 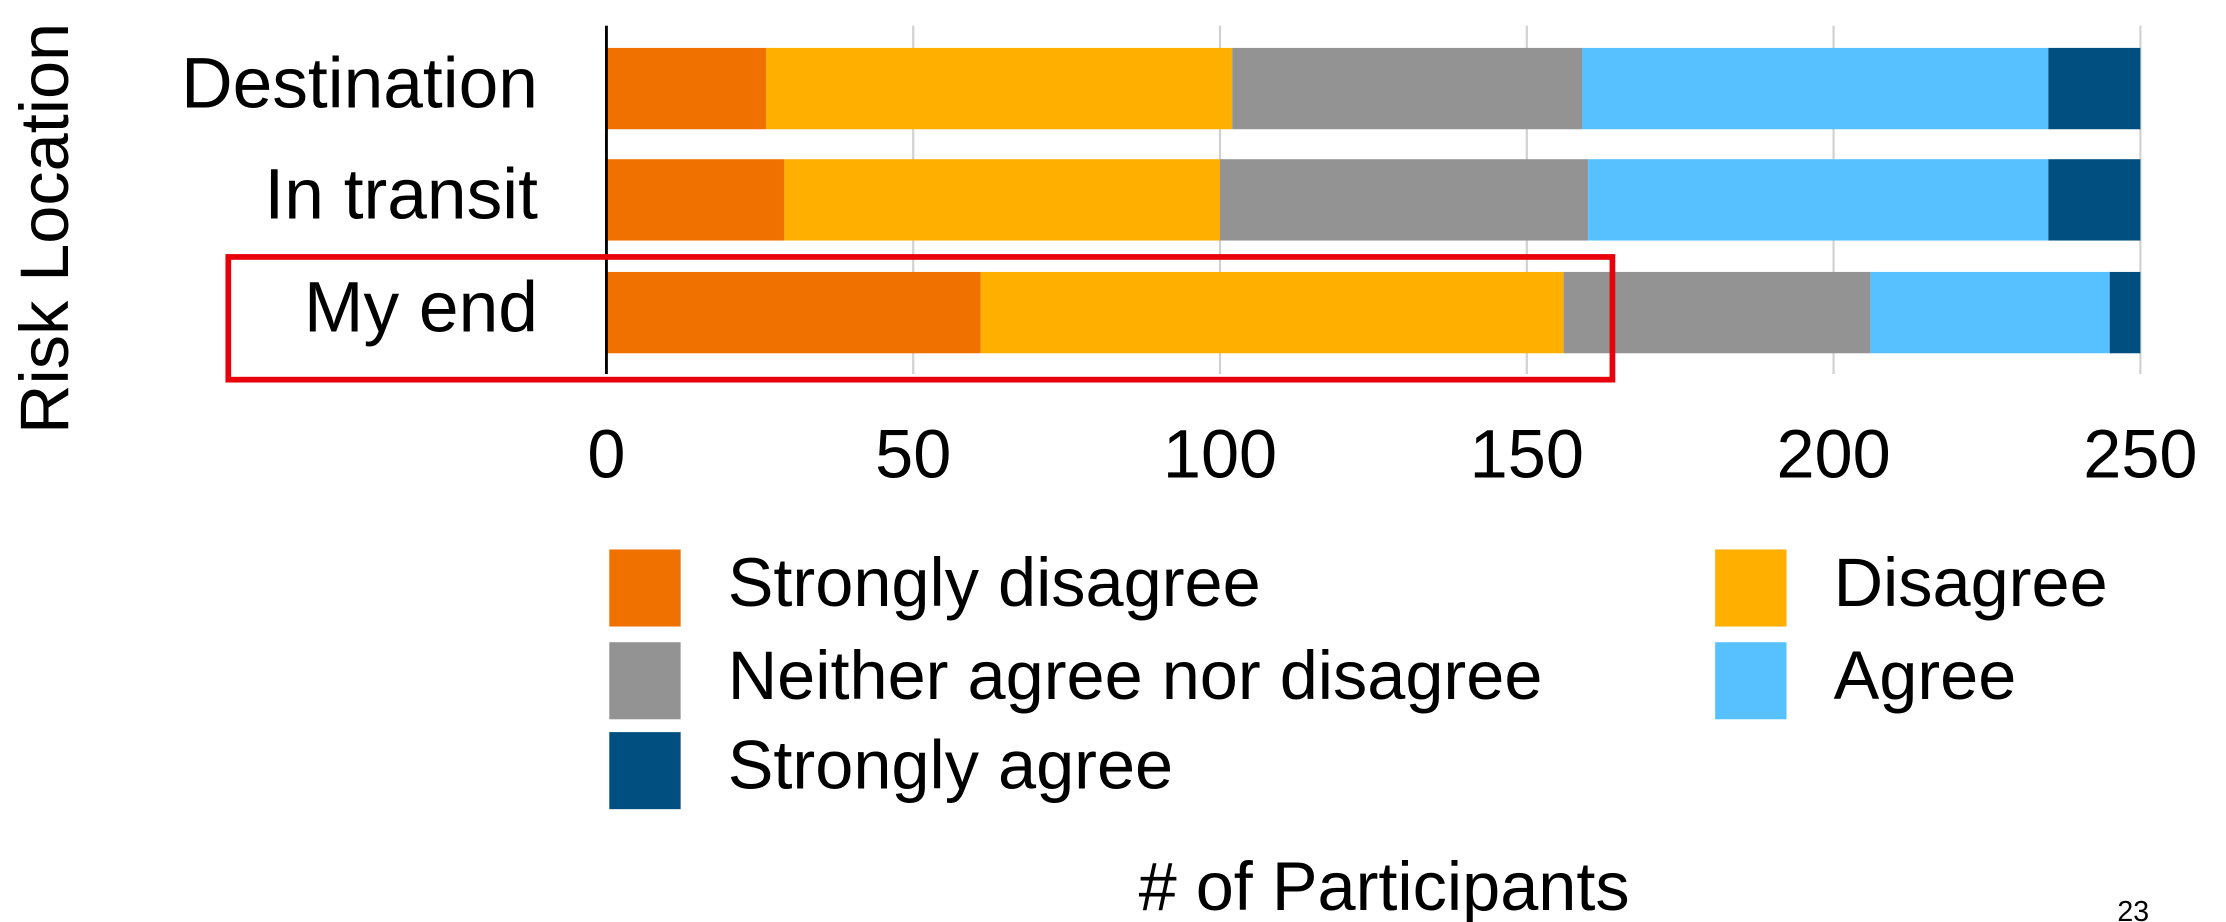 What do you see at coordinates (2140, 454) in the screenshot?
I see `x-tick-label: 250` at bounding box center [2140, 454].